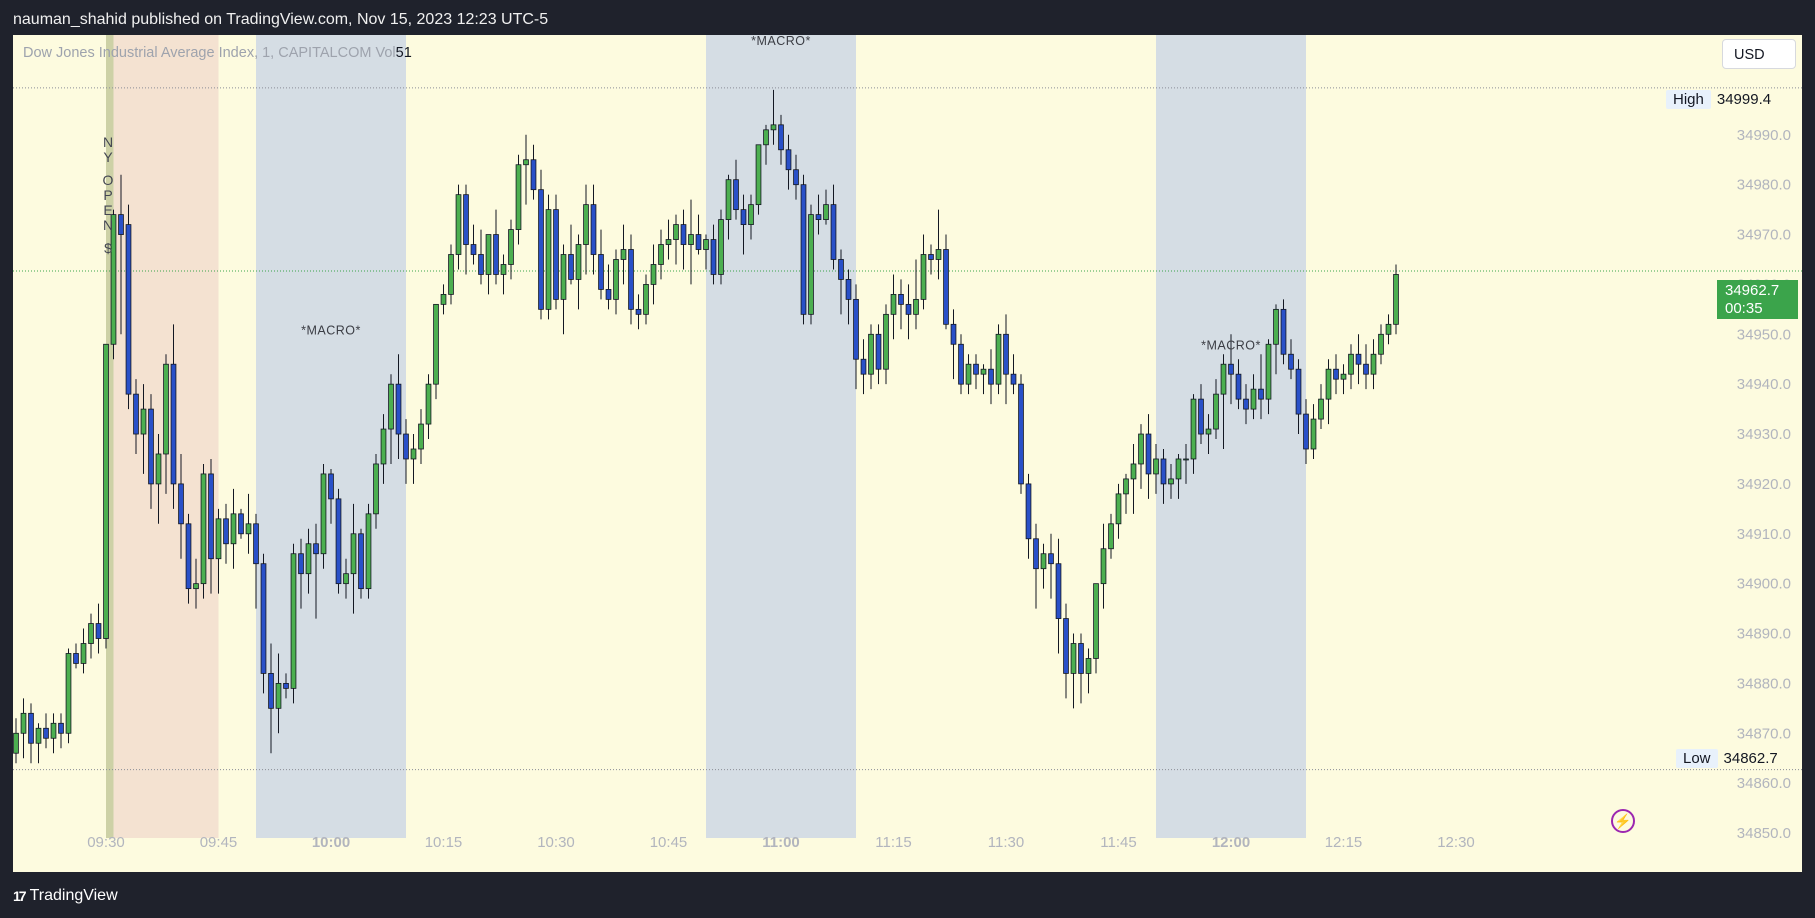 The image size is (1815, 918). Describe the element at coordinates (1118, 842) in the screenshot. I see `time-tick-label: 11:45` at that location.